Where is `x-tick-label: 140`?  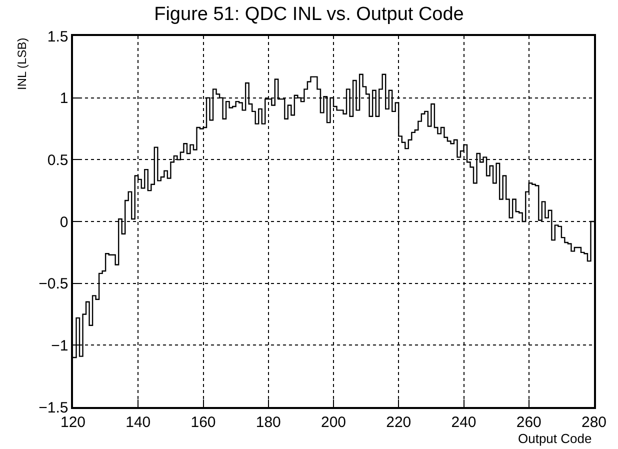 x-tick-label: 140 is located at coordinates (138, 422).